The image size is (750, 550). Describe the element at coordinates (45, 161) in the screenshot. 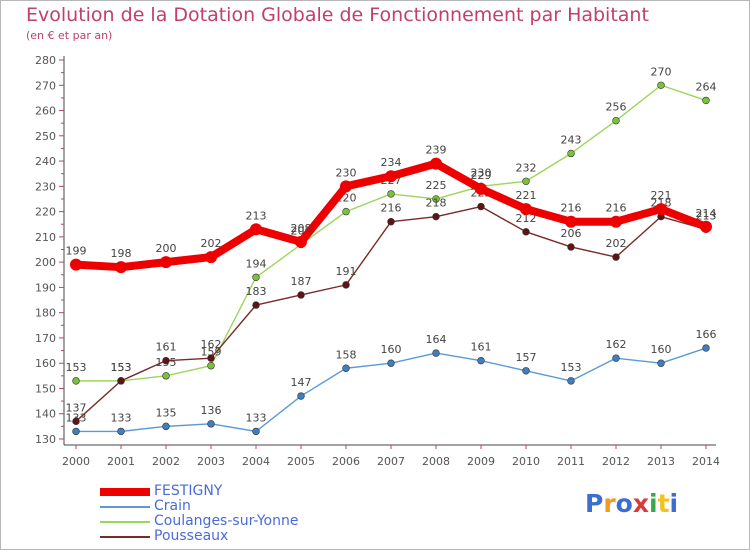

I see `y-tick-label: 240` at that location.